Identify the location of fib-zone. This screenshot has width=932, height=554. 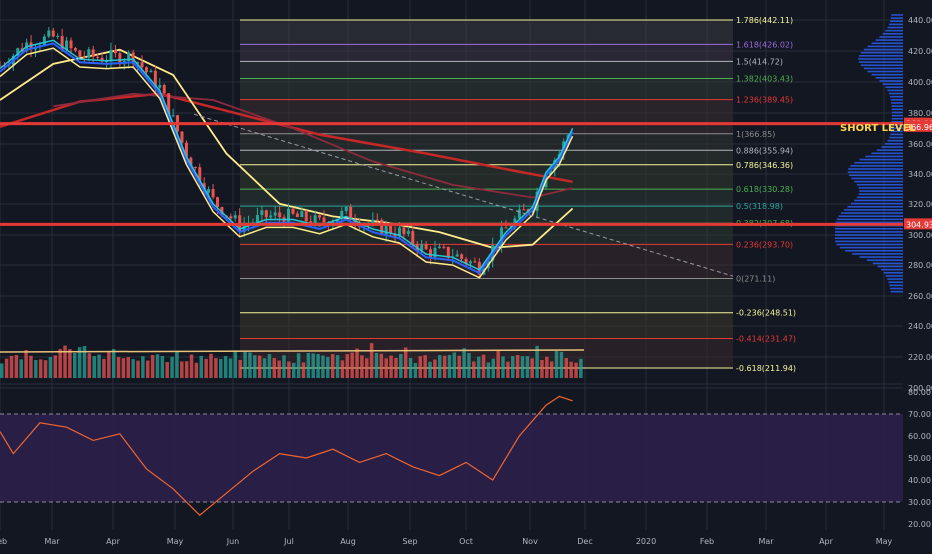
(486, 215).